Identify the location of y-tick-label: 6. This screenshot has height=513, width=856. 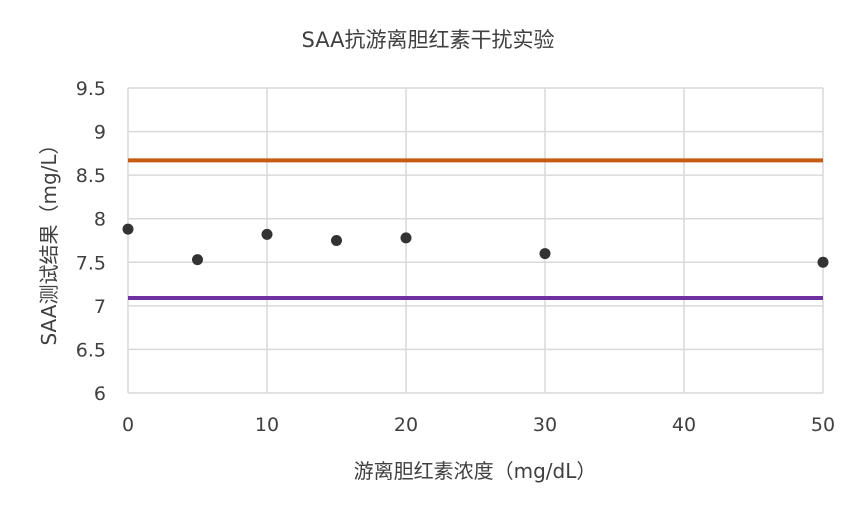
(100, 394).